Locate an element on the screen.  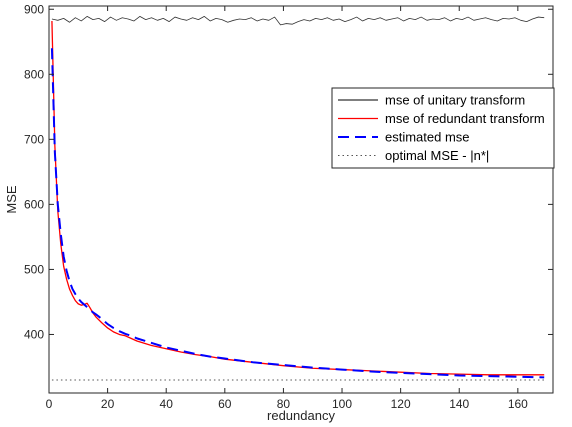
x-tick-label: 60 is located at coordinates (225, 404).